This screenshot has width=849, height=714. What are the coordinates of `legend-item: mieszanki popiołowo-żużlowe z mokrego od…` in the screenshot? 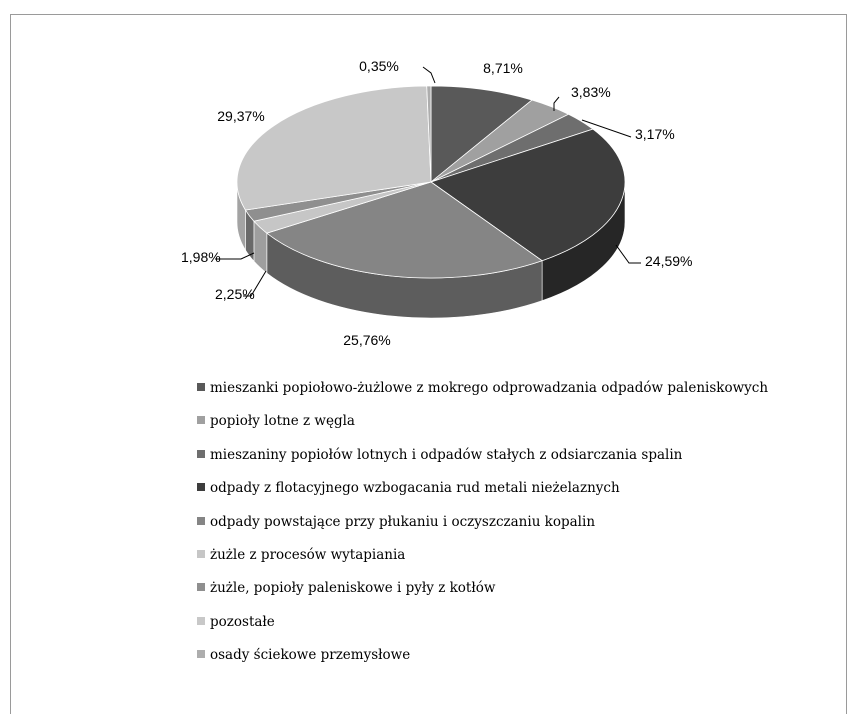 It's located at (482, 388).